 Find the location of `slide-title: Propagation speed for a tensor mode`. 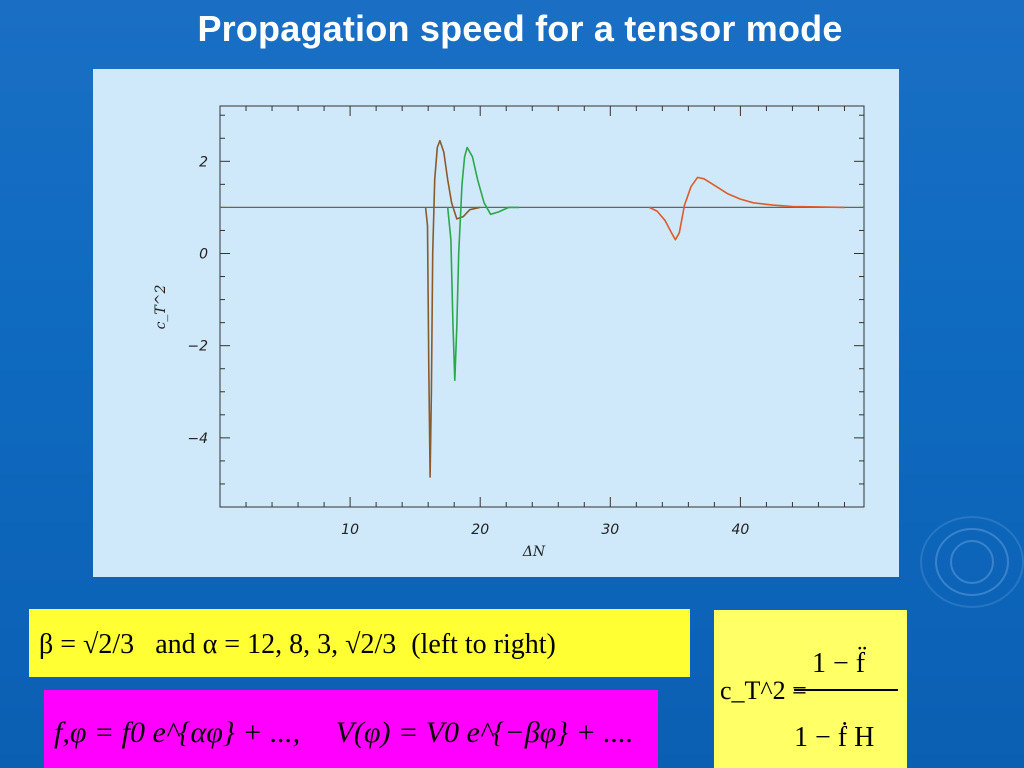

slide-title: Propagation speed for a tensor mode is located at coordinates (520, 28).